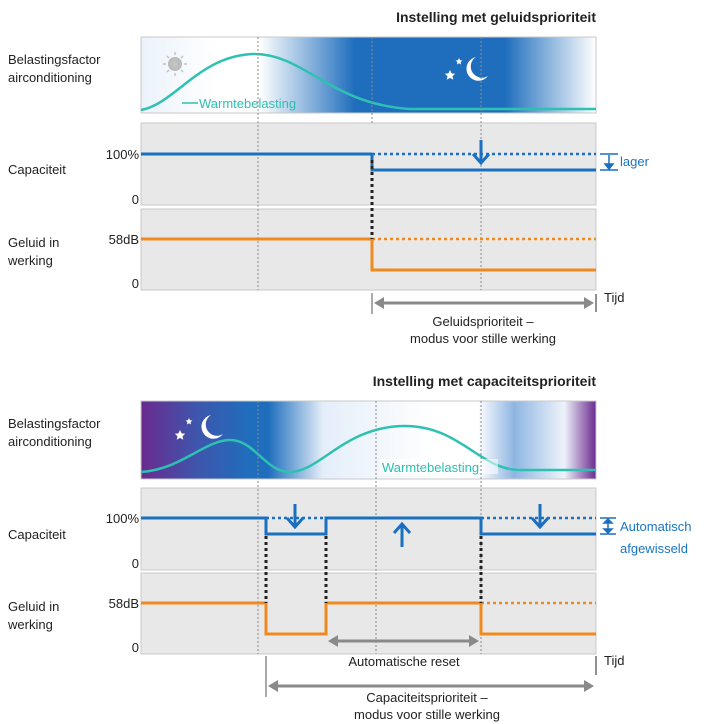 This screenshot has width=709, height=724. What do you see at coordinates (483, 338) in the screenshot?
I see `top-mode-line2: modus voor stille werking` at bounding box center [483, 338].